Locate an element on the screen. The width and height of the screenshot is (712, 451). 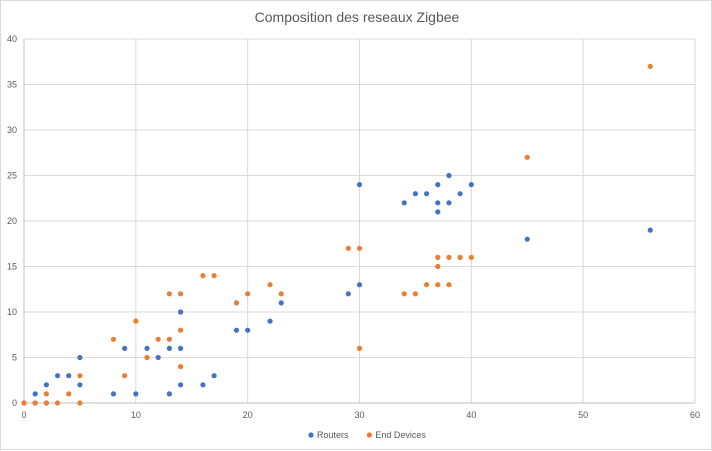
y-tick-label: 35 is located at coordinates (12, 85).